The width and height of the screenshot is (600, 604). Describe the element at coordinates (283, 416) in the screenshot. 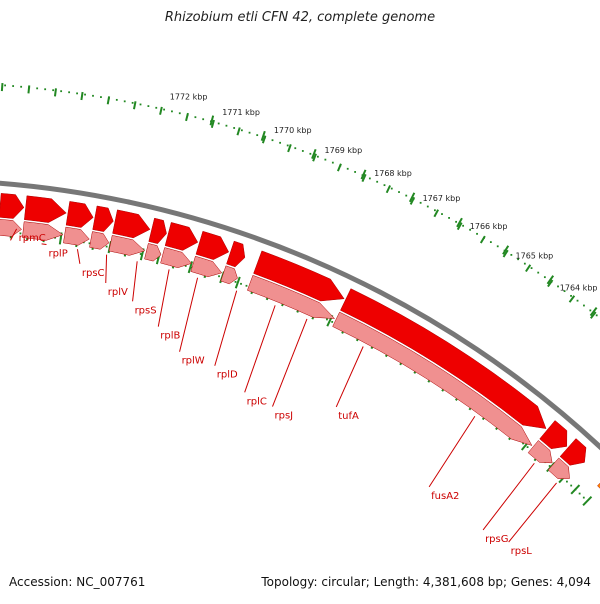

I see `gene-label: rpsJ` at that location.